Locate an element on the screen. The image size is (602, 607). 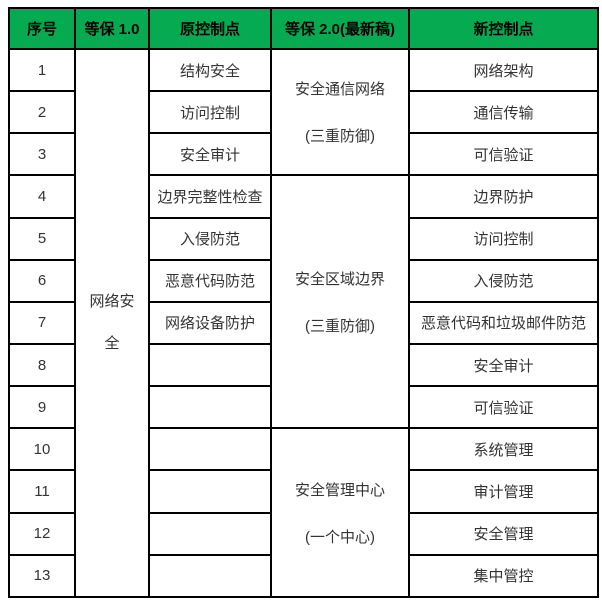
header-cell-dengbao1: 等保 1.0 is located at coordinates (112, 28).